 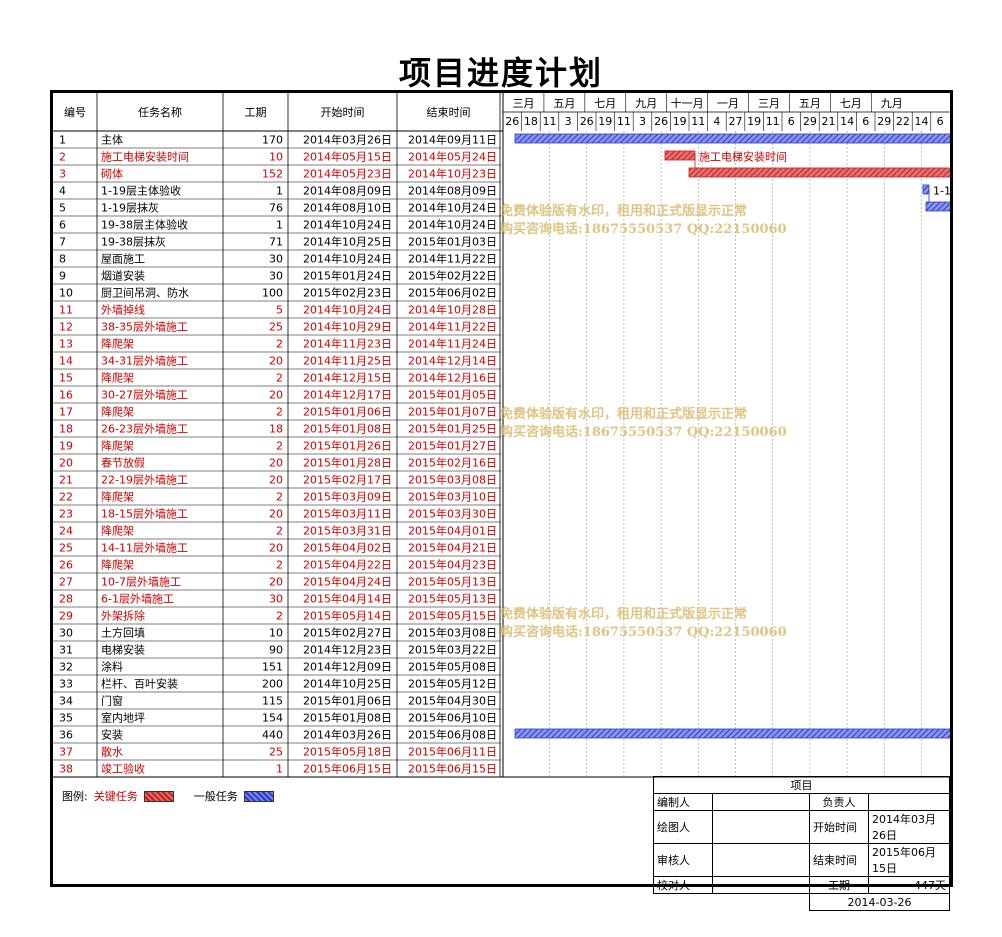 I want to click on info-checker-value, so click(x=761, y=885).